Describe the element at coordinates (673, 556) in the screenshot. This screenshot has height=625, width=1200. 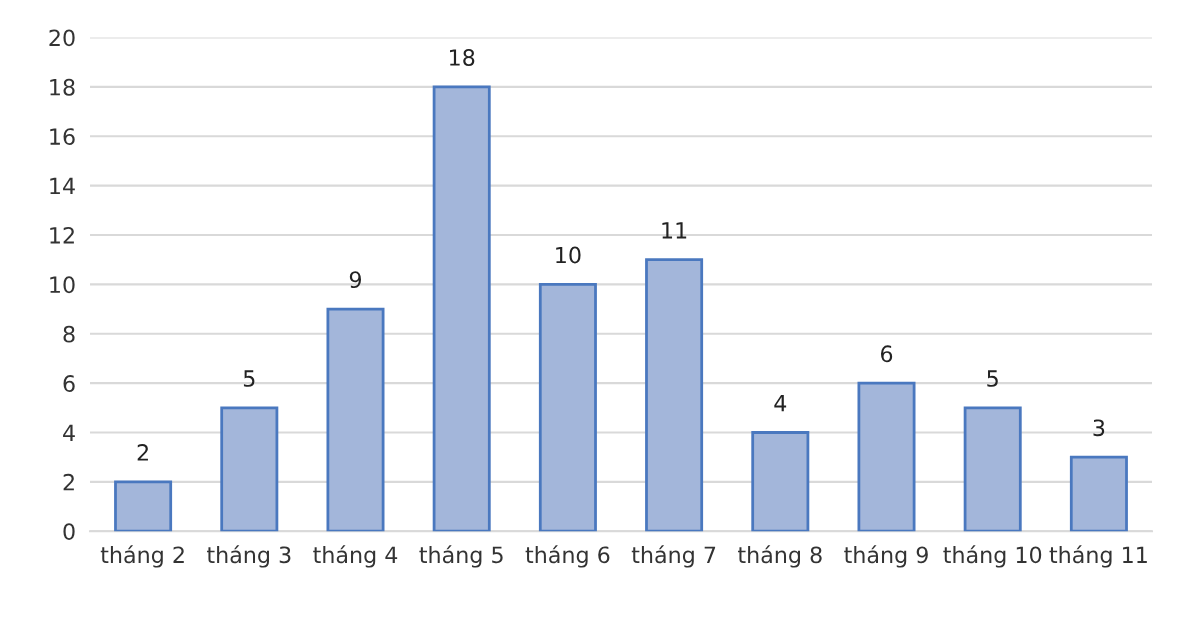
I see `x-tick-label: tháng 7` at that location.